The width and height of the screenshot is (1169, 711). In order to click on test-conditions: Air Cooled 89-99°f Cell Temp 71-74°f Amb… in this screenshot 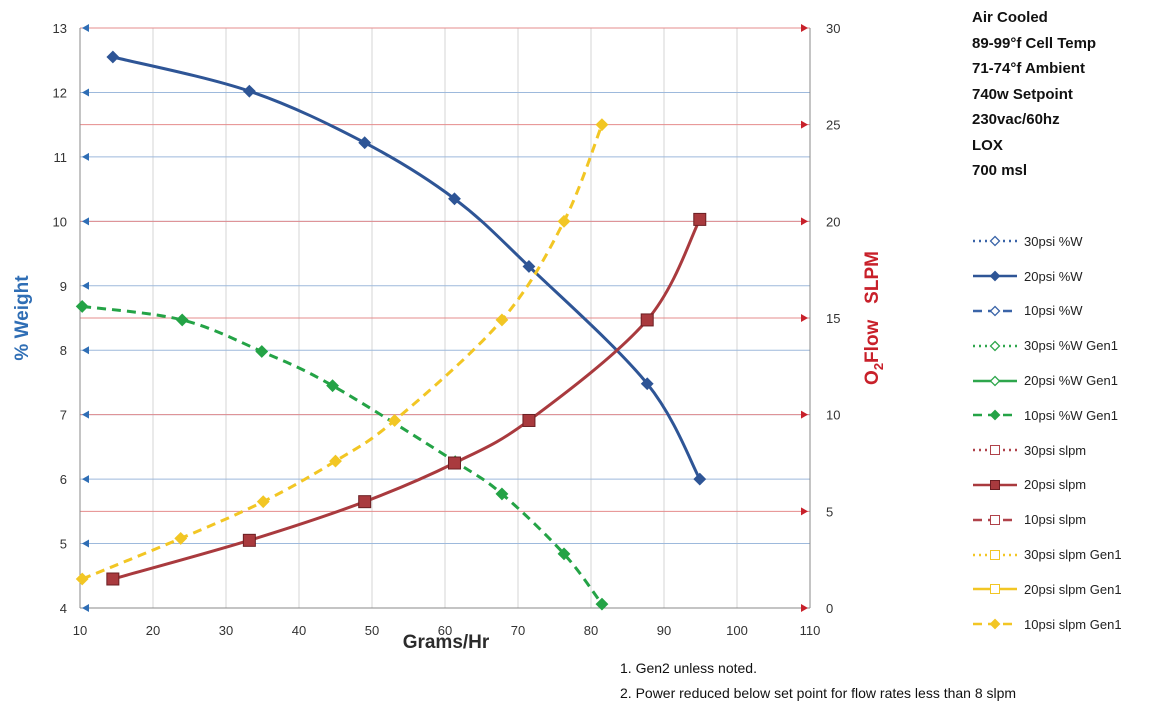, I will do `click(1034, 94)`.